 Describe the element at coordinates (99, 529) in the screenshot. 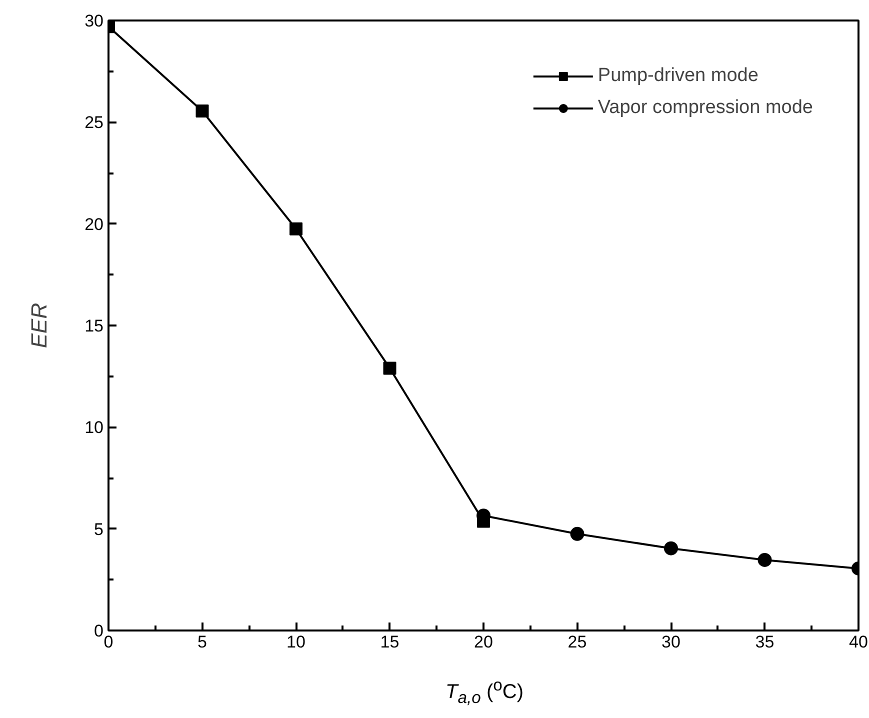

I see `y-tick-label: 5` at that location.